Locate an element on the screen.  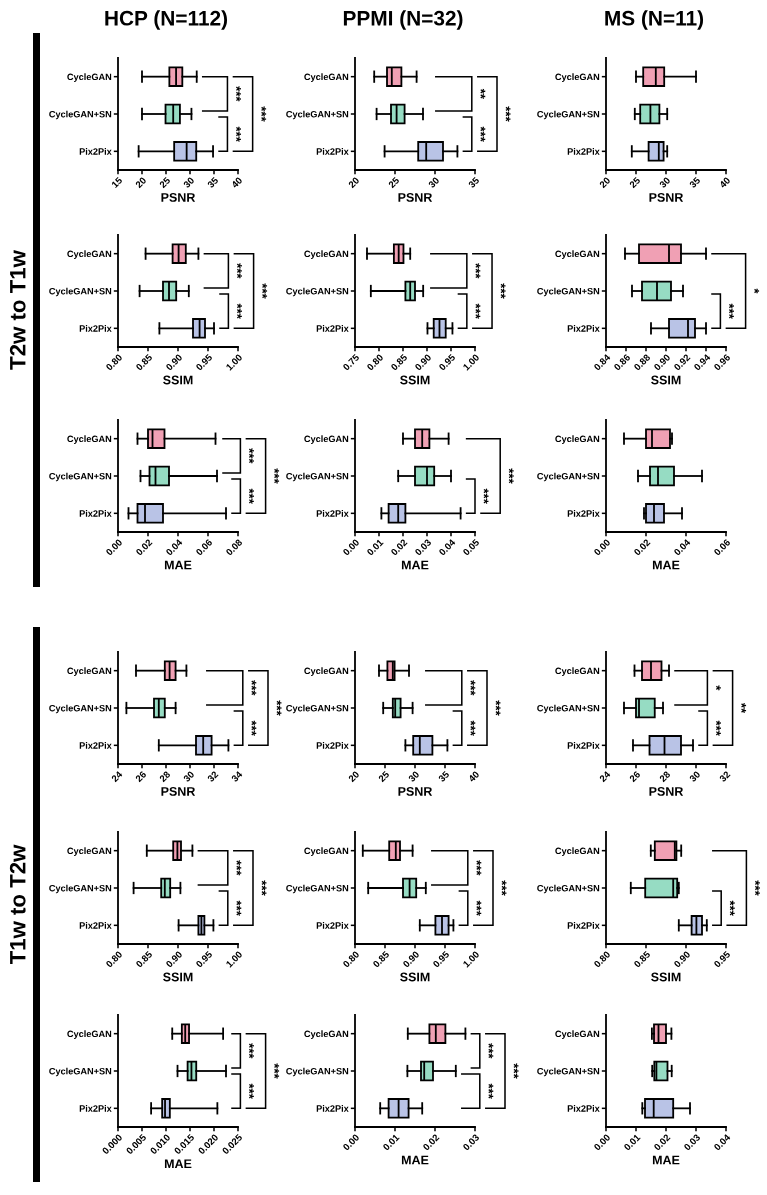
y-axis-title: T2w to T1w is located at coordinates (17, 310).